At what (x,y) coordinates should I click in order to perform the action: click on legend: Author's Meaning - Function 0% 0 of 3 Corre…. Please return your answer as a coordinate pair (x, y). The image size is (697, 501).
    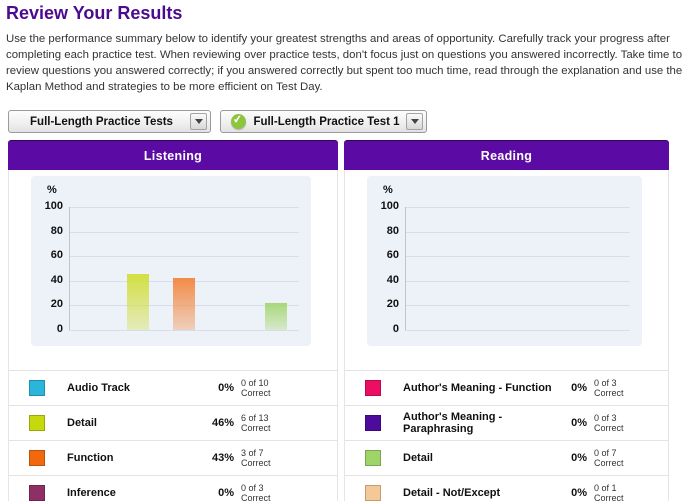
    Looking at the image, I should click on (506, 435).